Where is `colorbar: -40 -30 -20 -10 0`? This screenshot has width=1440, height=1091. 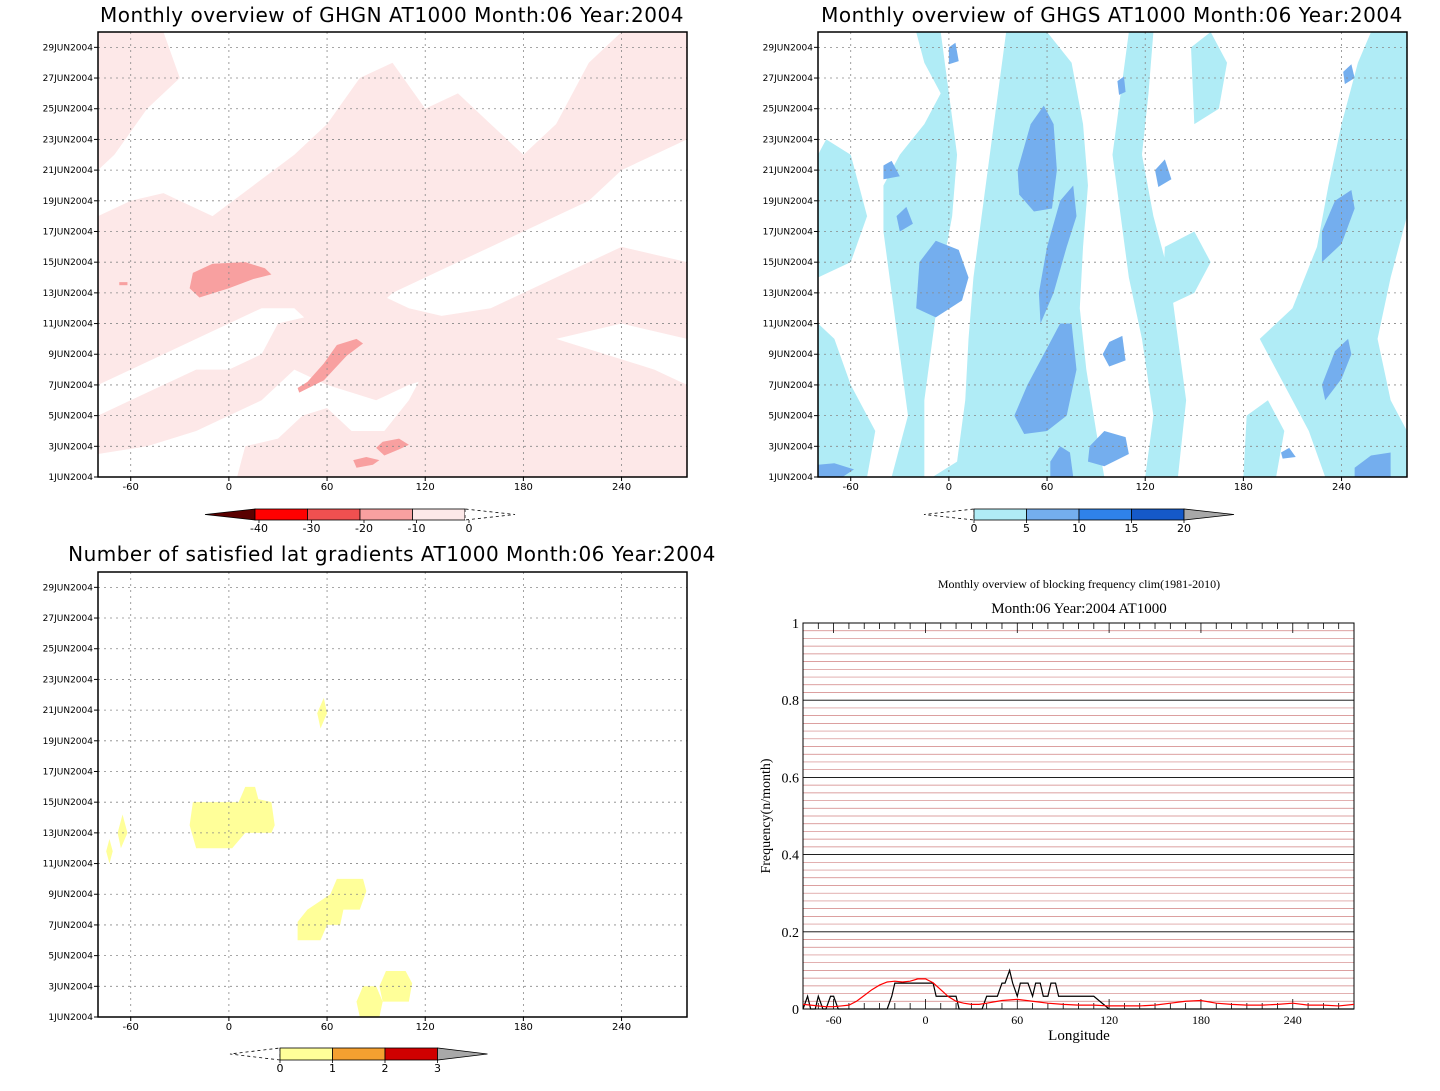
colorbar: -40 -30 -20 -10 0 is located at coordinates (360, 521).